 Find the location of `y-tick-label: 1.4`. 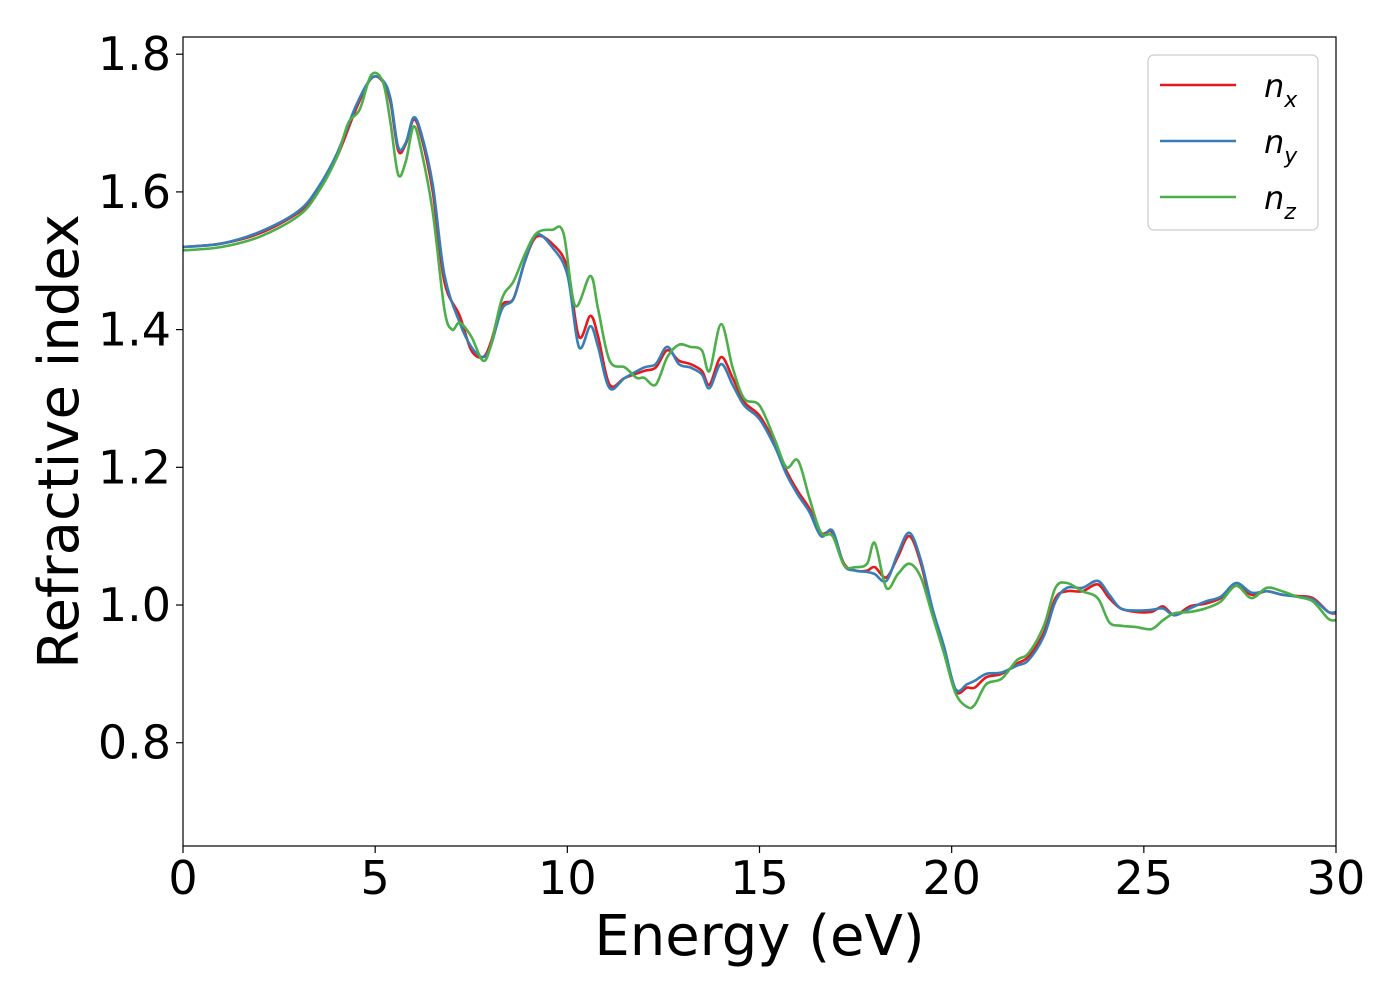

y-tick-label: 1.4 is located at coordinates (134, 330).